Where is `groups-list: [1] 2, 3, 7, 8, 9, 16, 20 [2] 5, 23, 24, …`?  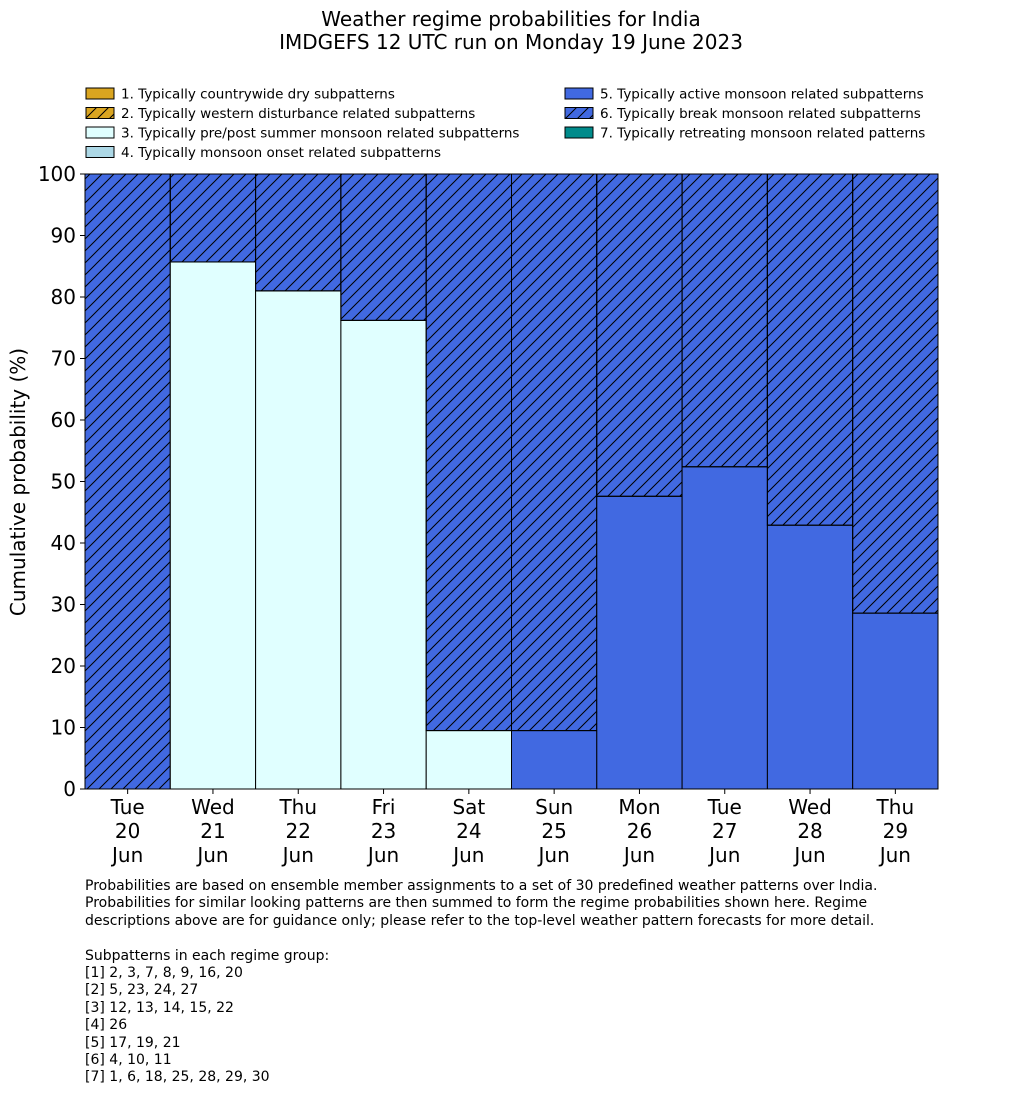 groups-list: [1] 2, 3, 7, 8, 9, 16, 20 [2] 5, 23, 24, … is located at coordinates (550, 1026).